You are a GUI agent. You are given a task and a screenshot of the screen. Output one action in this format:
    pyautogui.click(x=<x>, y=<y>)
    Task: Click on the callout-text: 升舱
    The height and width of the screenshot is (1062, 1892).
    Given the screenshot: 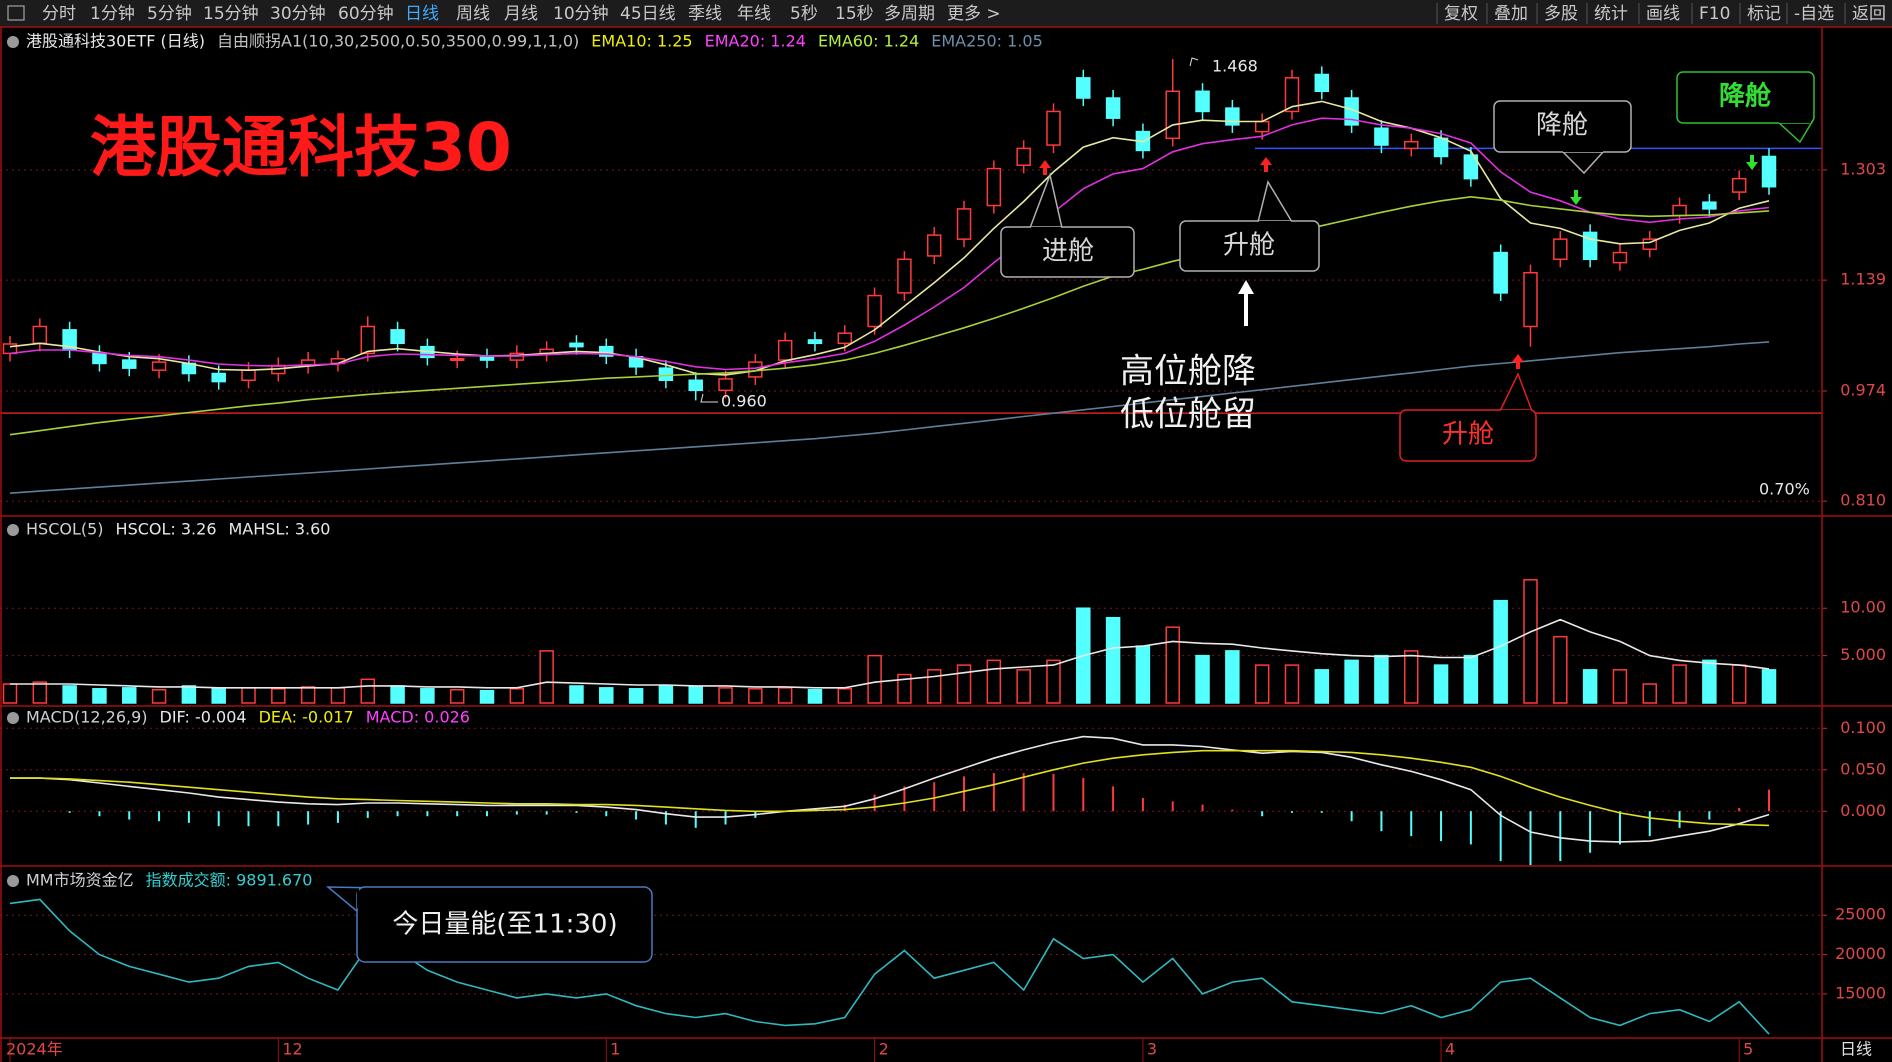 What is the action you would take?
    pyautogui.click(x=1249, y=246)
    